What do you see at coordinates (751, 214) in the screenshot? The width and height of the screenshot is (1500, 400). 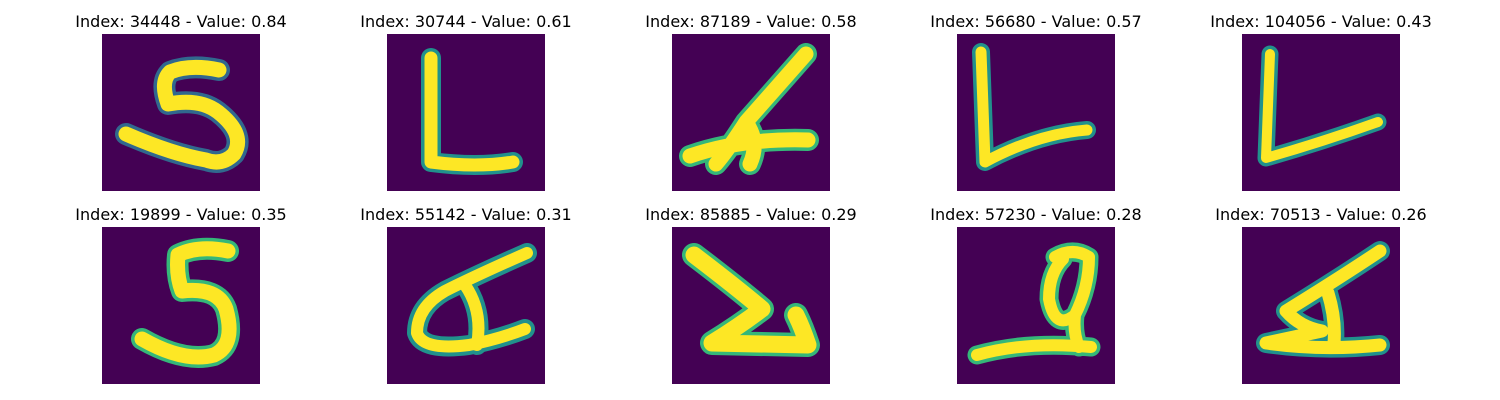 I see `panel-title: Index: 85885 - Value: 0.29` at bounding box center [751, 214].